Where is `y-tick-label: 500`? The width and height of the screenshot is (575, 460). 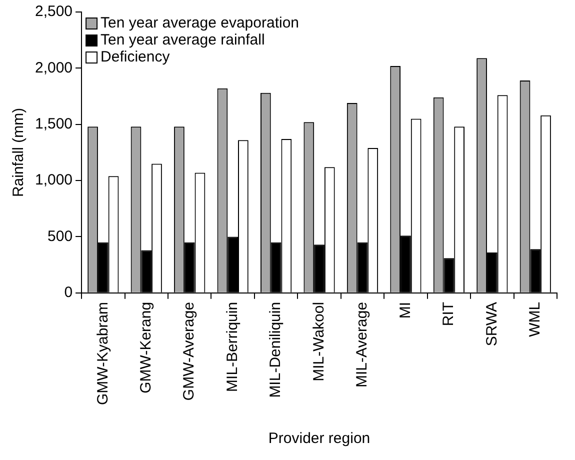 y-tick-label: 500 is located at coordinates (60, 236).